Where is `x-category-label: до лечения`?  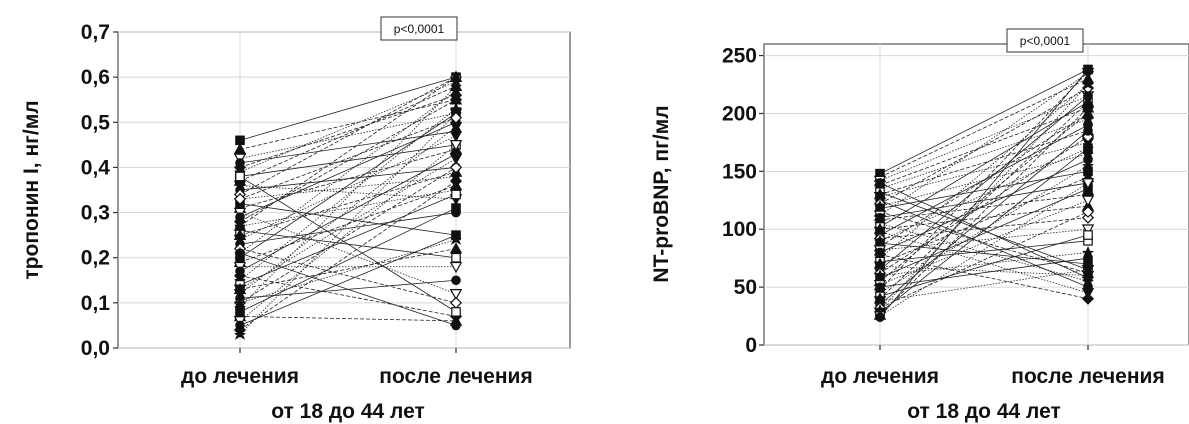 x-category-label: до лечения is located at coordinates (240, 376).